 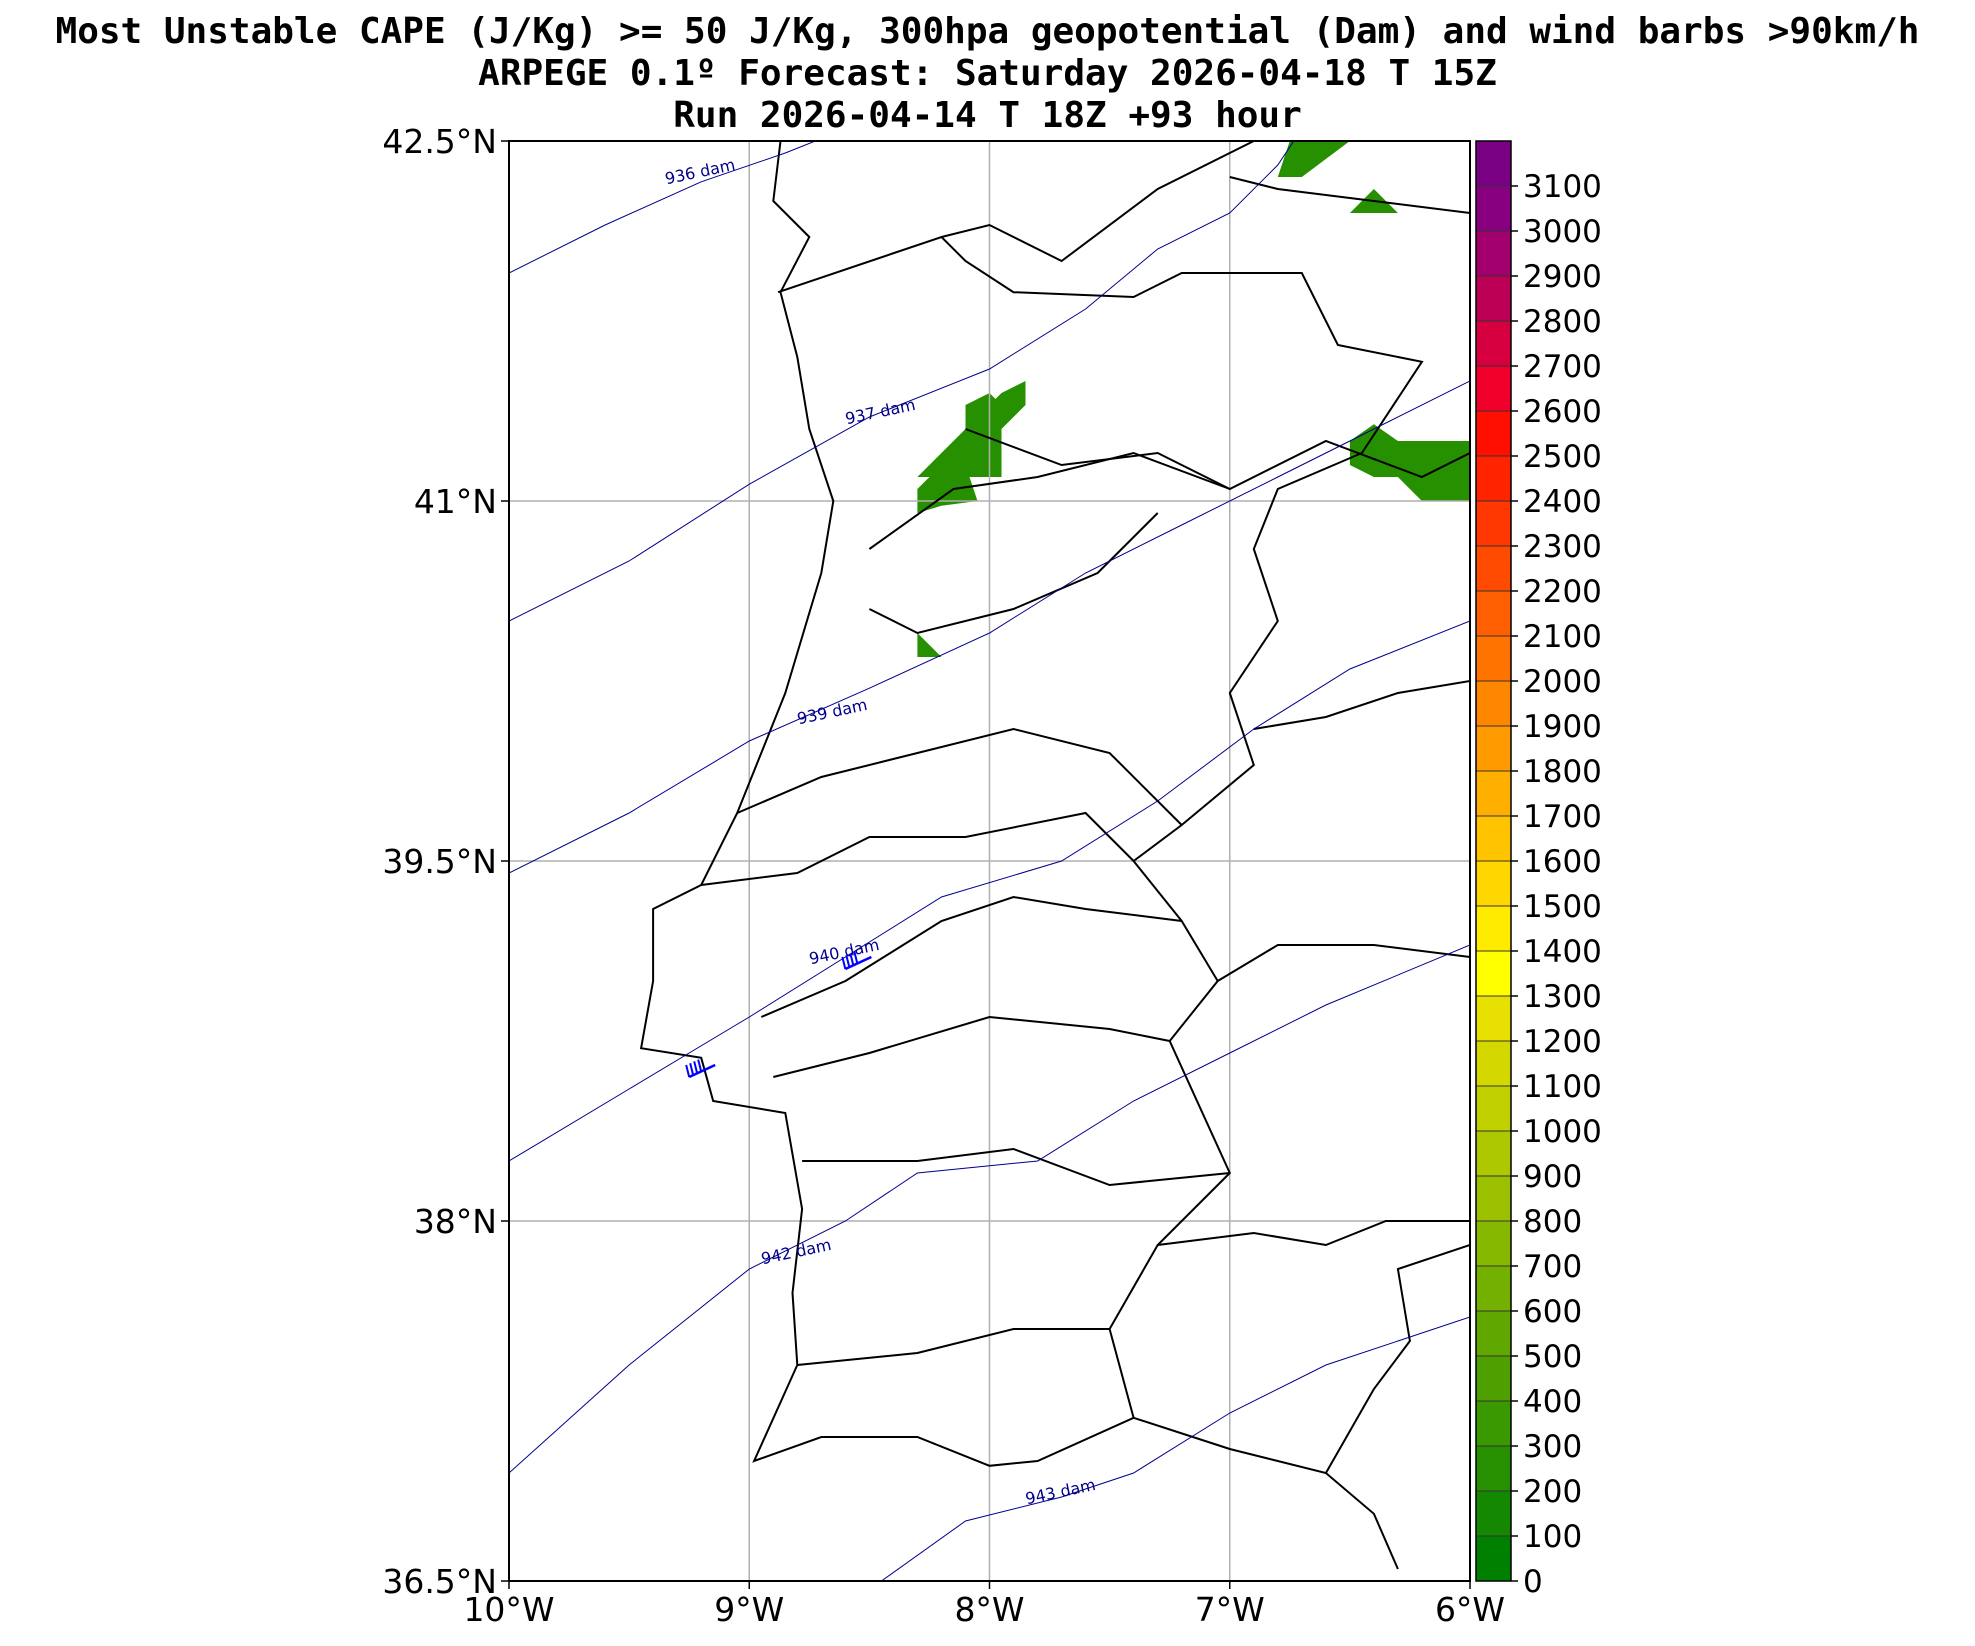 What do you see at coordinates (1562, 1132) in the screenshot?
I see `colorbar-tick-label-10: 1000` at bounding box center [1562, 1132].